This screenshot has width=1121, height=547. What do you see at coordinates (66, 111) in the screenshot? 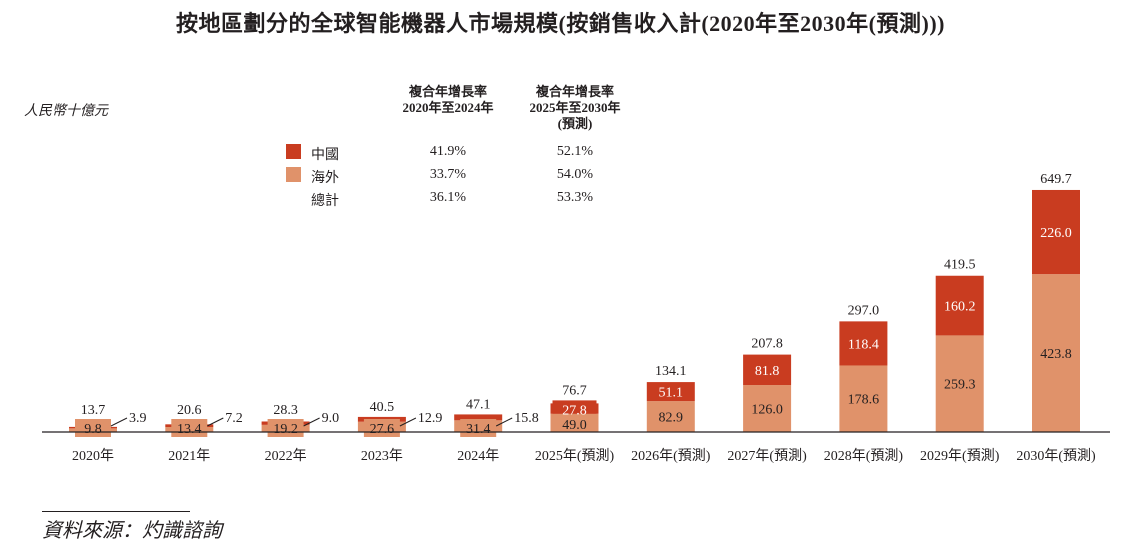
I see `y-axis-unit-label: 人民幣十億元` at bounding box center [66, 111].